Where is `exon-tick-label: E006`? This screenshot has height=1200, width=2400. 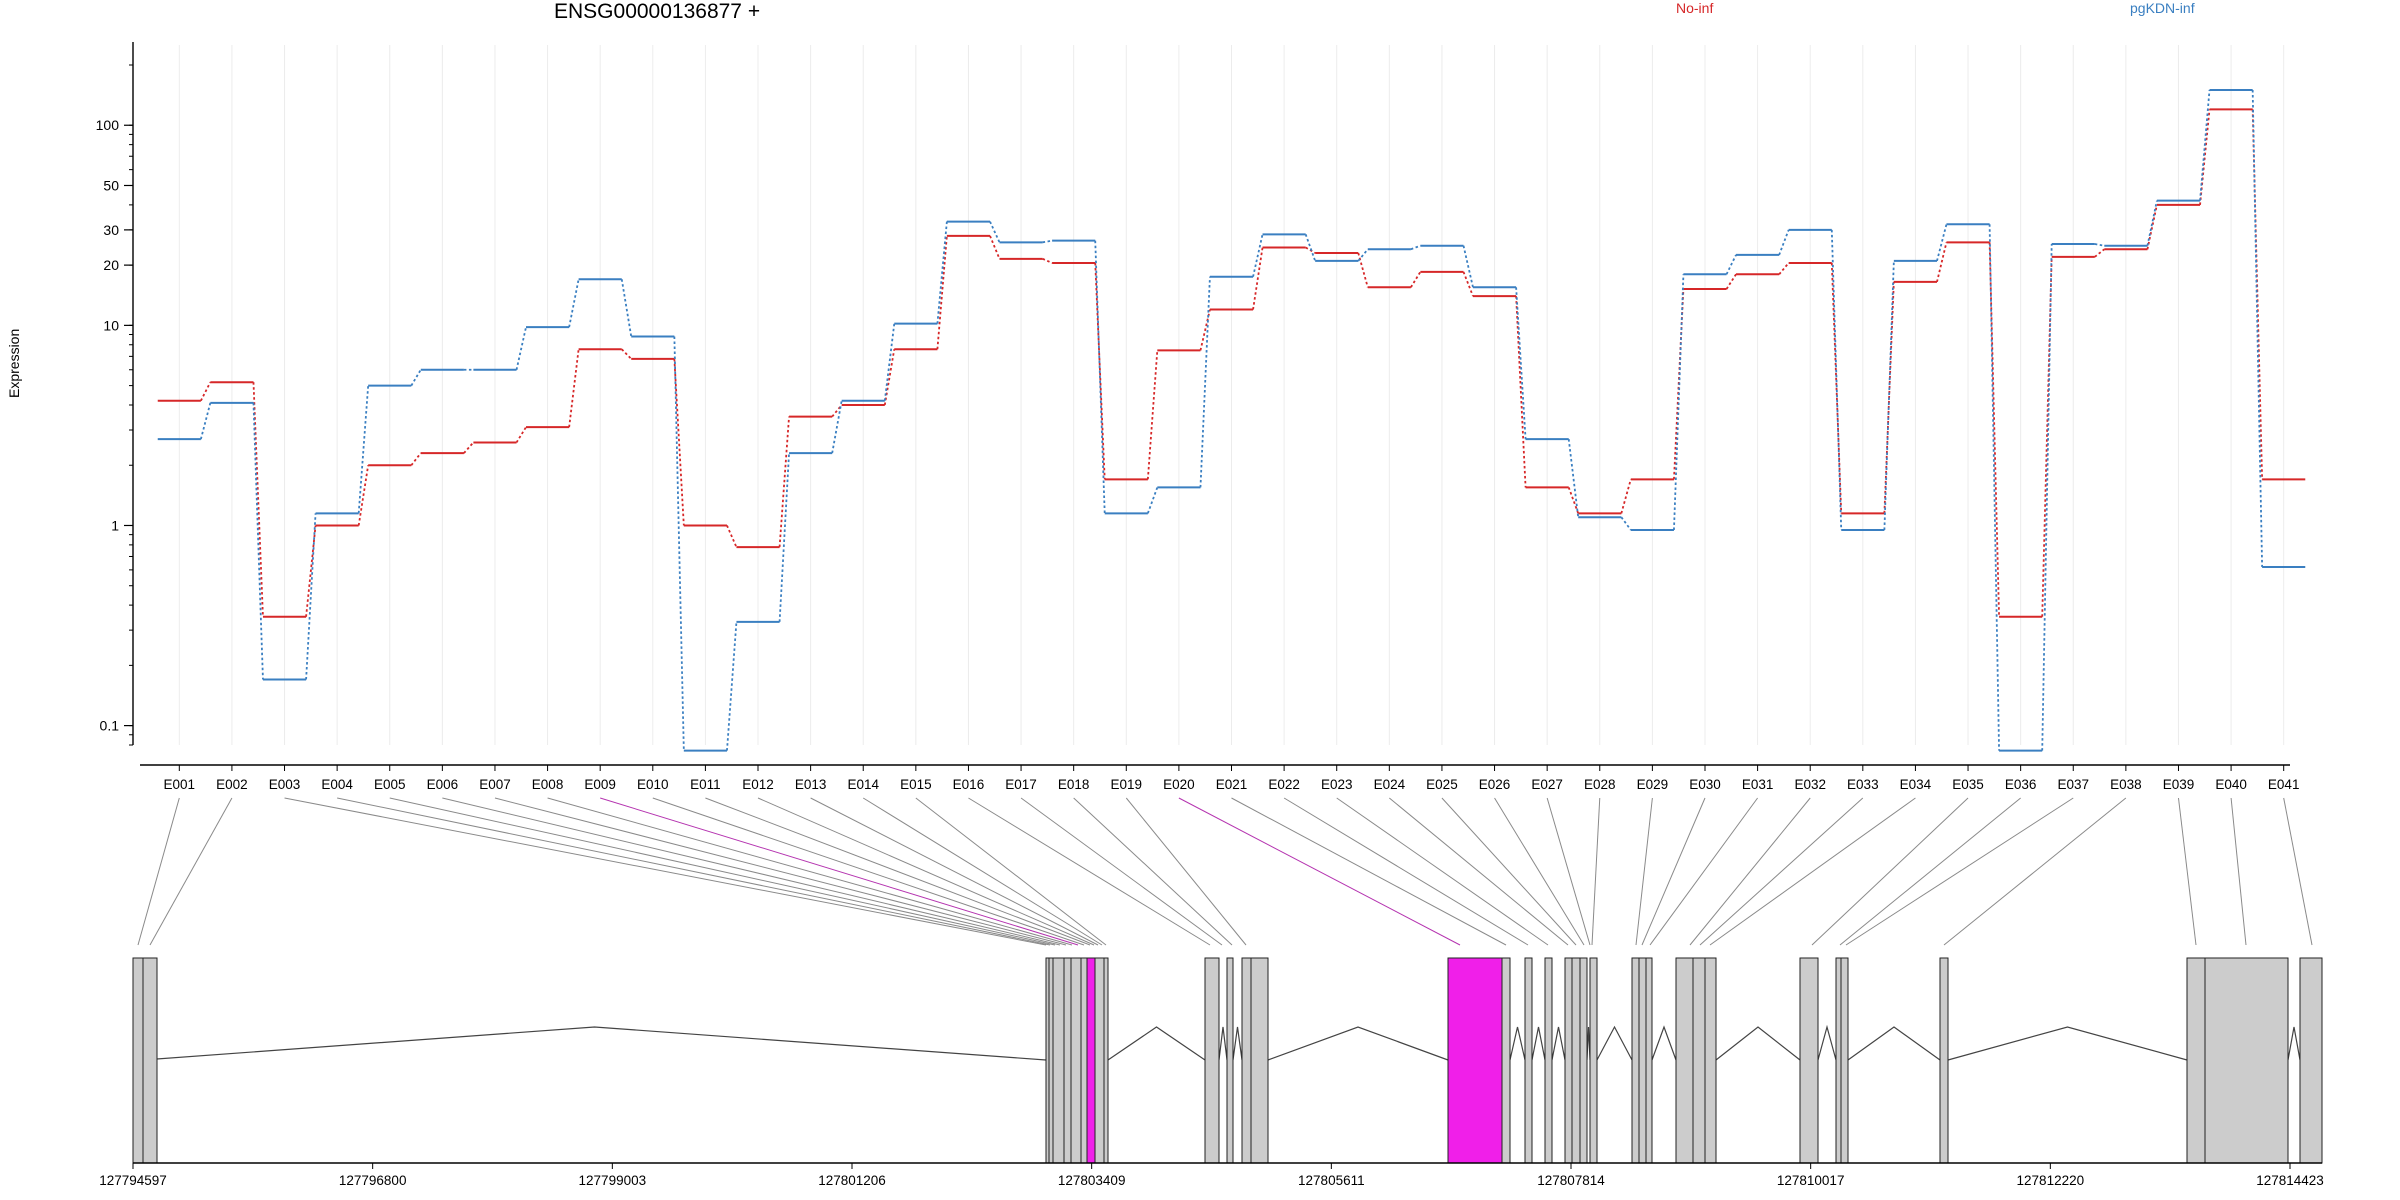
exon-tick-label: E006 is located at coordinates (443, 784).